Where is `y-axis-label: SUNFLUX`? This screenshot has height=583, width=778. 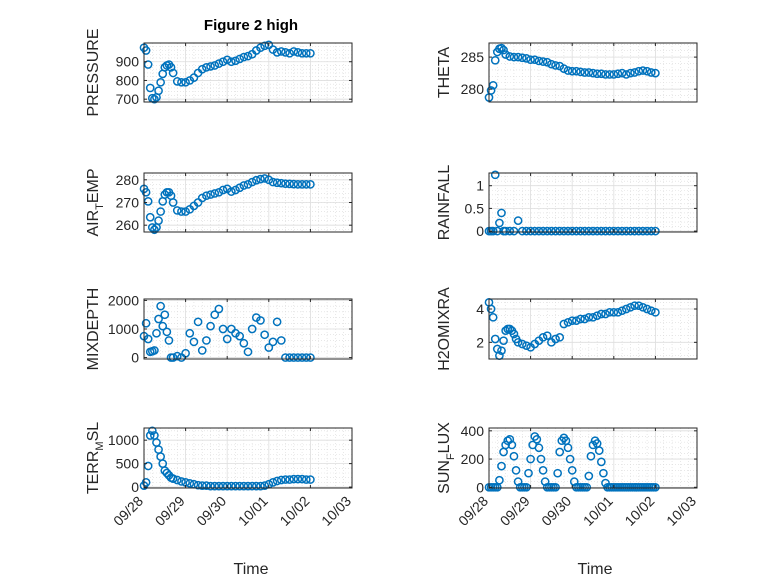 y-axis-label: SUNFLUX is located at coordinates (446, 458).